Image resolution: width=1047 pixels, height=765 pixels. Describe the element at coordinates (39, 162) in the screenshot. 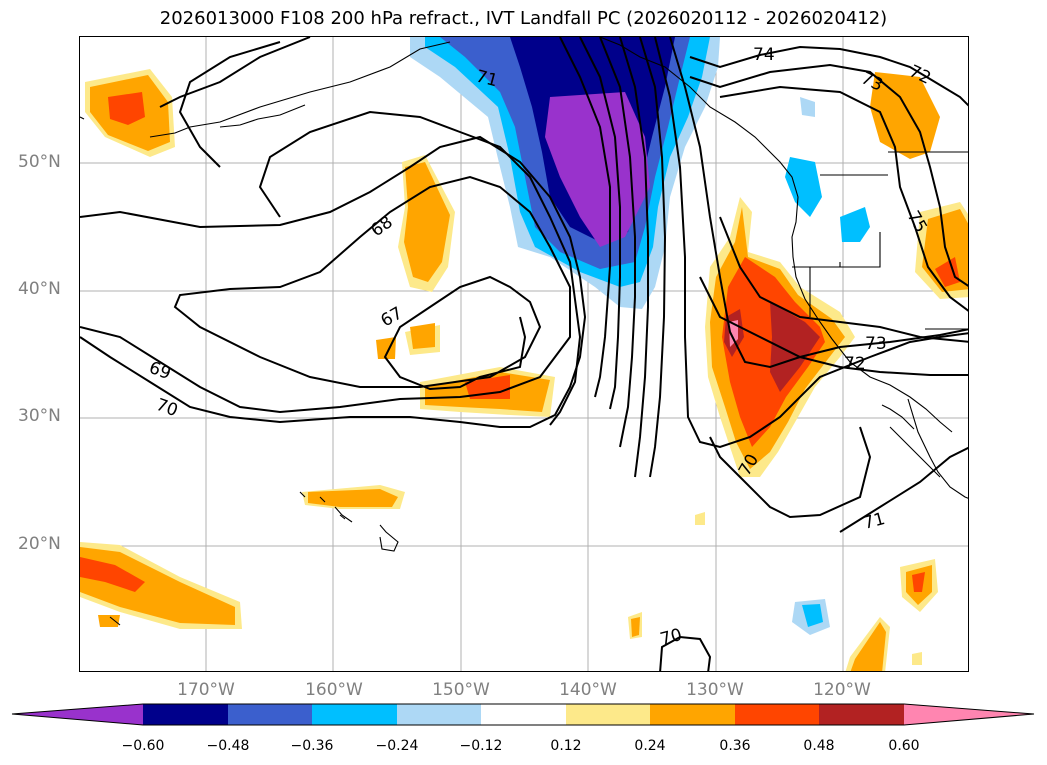

I see `lat-label-50n: 50°N` at that location.